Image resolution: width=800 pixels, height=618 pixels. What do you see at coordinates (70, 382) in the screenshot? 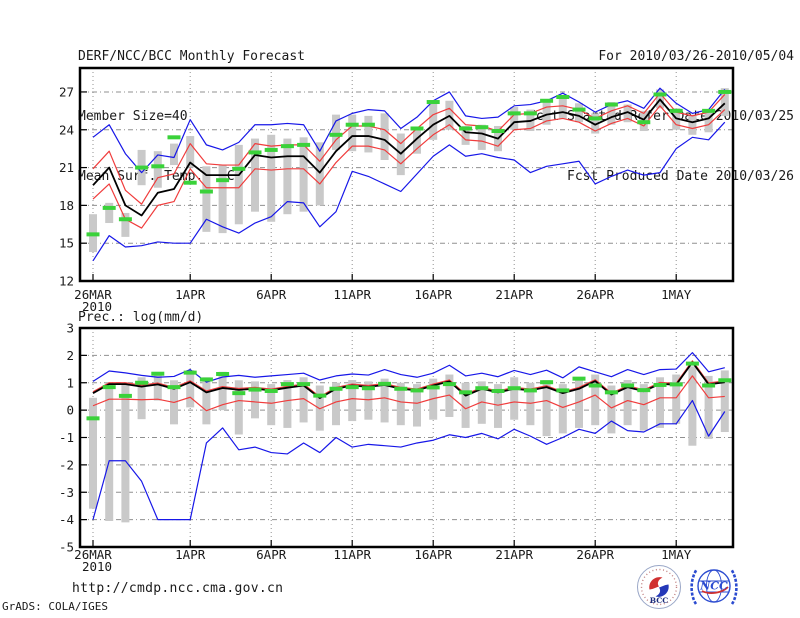
I see `y-tick-label: 1` at bounding box center [70, 382].